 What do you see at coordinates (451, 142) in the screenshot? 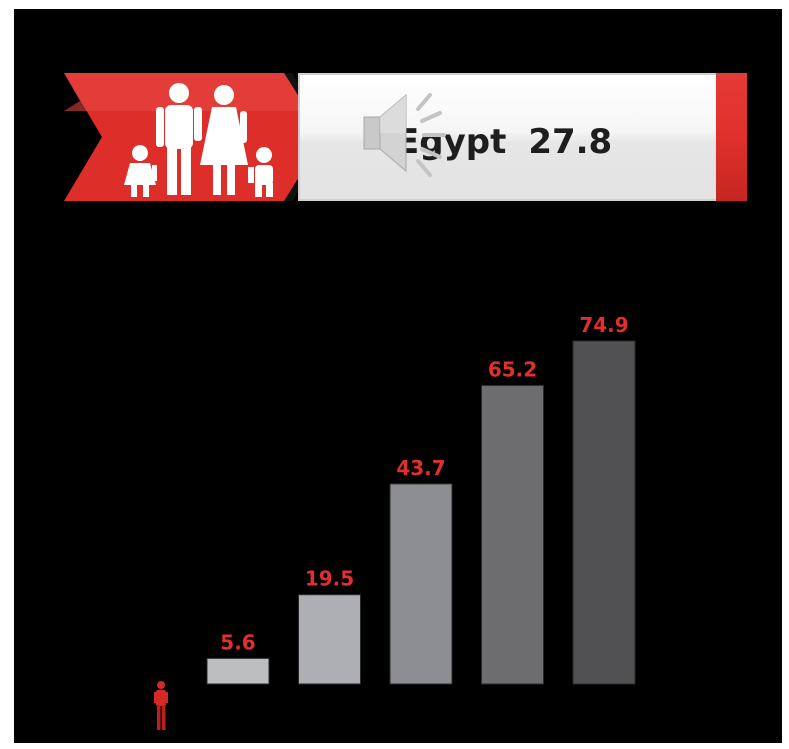
I see `country-name: Egypt` at bounding box center [451, 142].